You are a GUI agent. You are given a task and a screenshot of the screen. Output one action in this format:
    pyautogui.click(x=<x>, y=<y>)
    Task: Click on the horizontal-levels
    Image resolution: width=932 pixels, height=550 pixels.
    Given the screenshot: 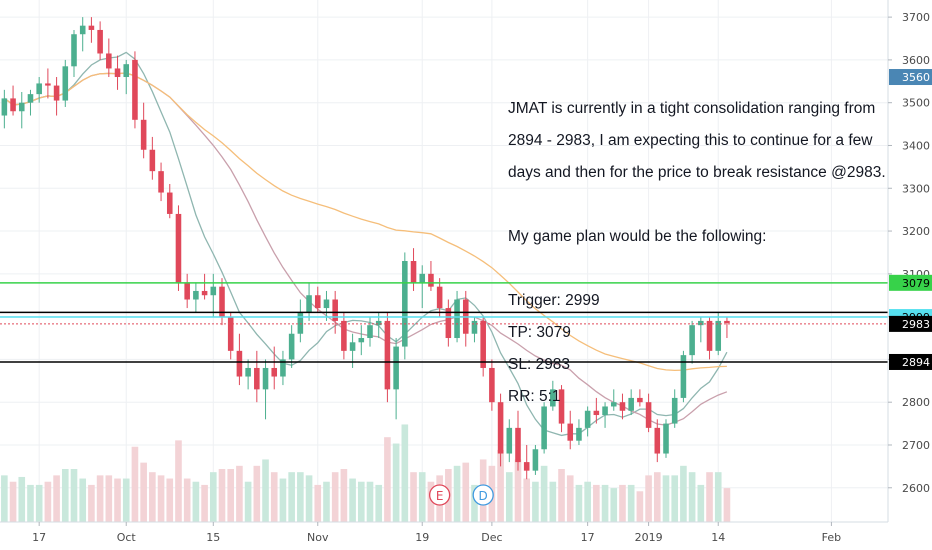 What is the action you would take?
    pyautogui.click(x=444, y=322)
    